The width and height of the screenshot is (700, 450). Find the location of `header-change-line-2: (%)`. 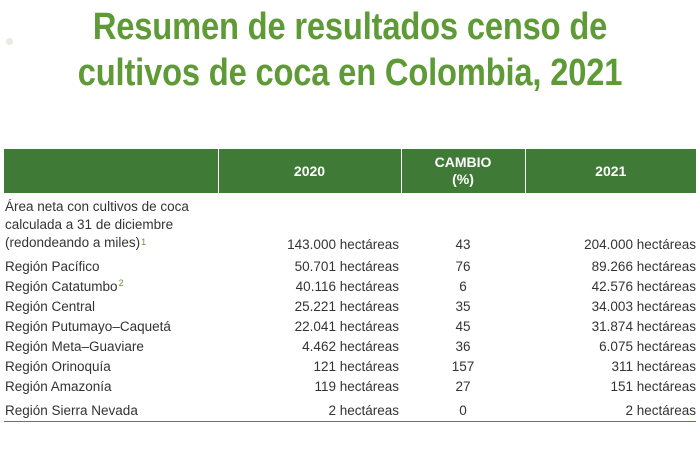

header-change-line-2: (%) is located at coordinates (463, 179).